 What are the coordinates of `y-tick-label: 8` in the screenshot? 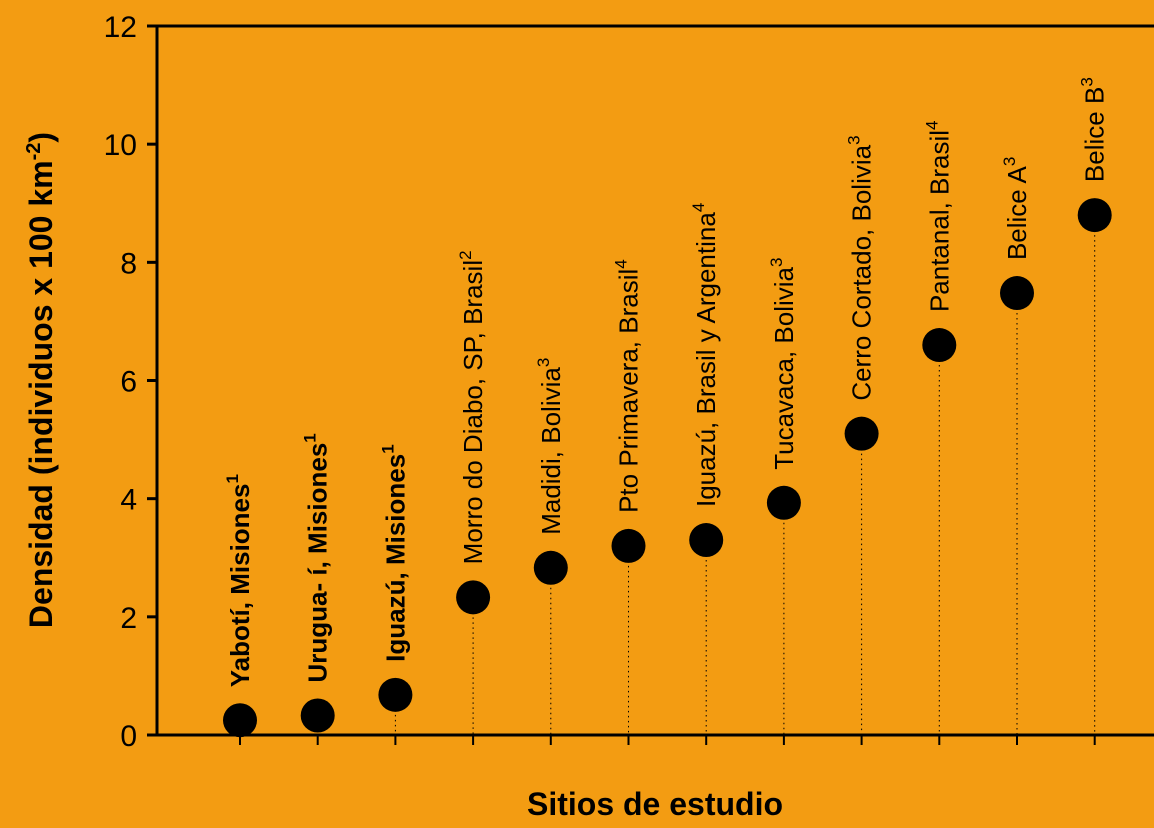 It's located at (128, 263).